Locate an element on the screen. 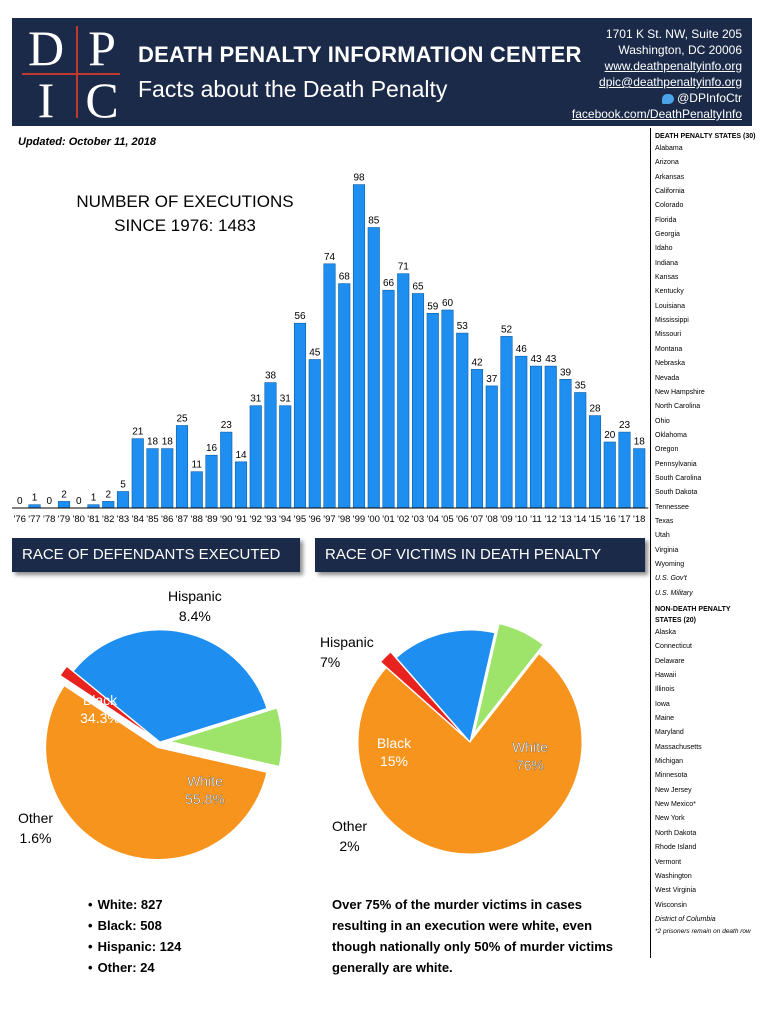 This screenshot has height=1024, width=768. bar-value-label-32: 37 is located at coordinates (492, 379).